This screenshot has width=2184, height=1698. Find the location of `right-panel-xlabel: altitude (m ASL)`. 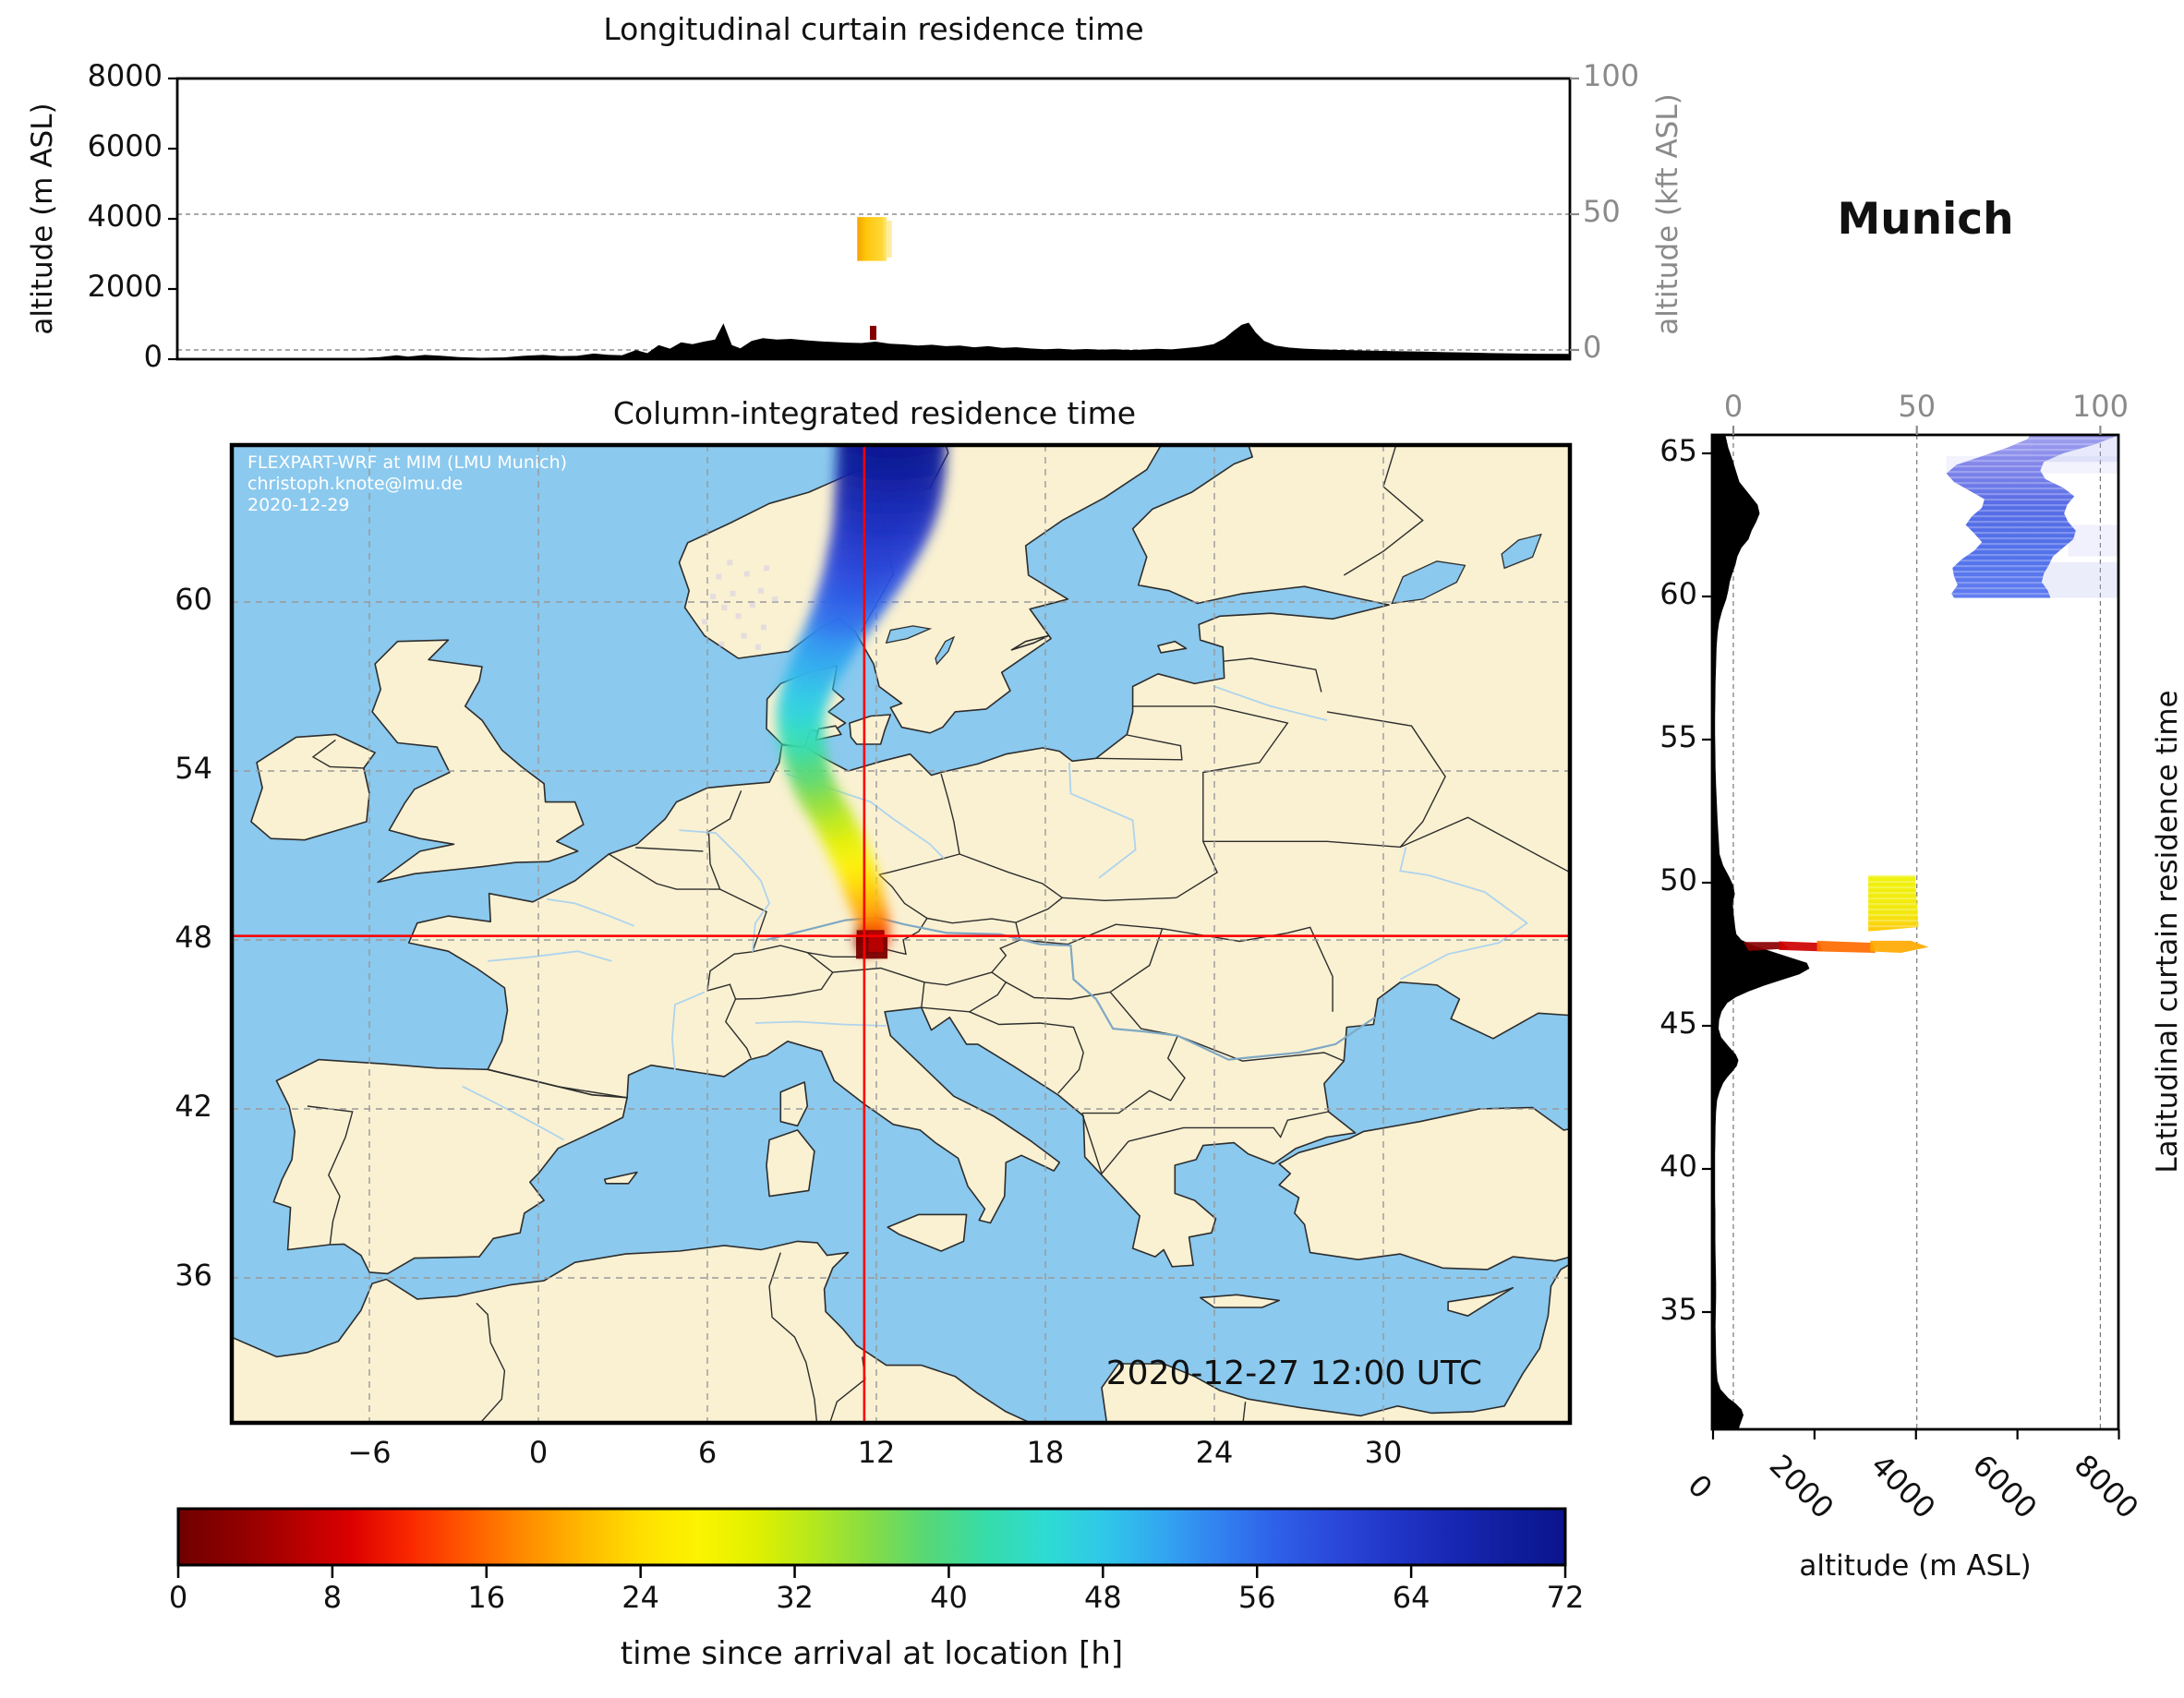

right-panel-xlabel: altitude (m ASL) is located at coordinates (1915, 1566).